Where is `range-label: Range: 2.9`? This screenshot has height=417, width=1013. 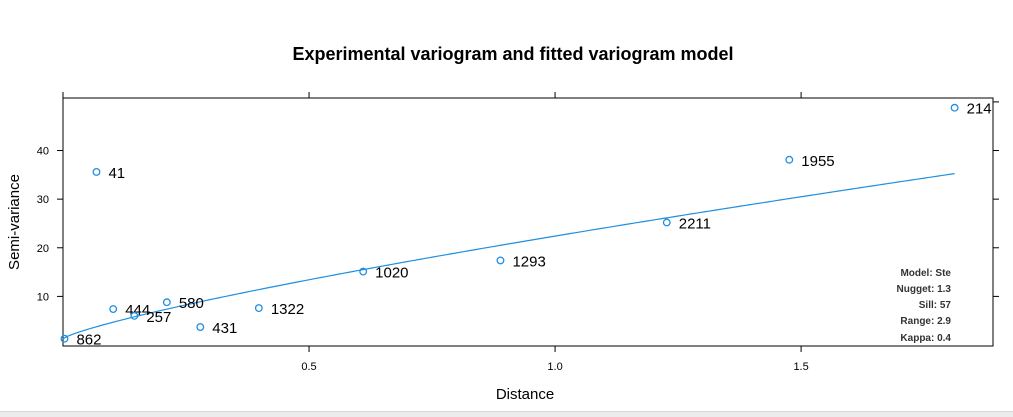 range-label: Range: 2.9 is located at coordinates (925, 321).